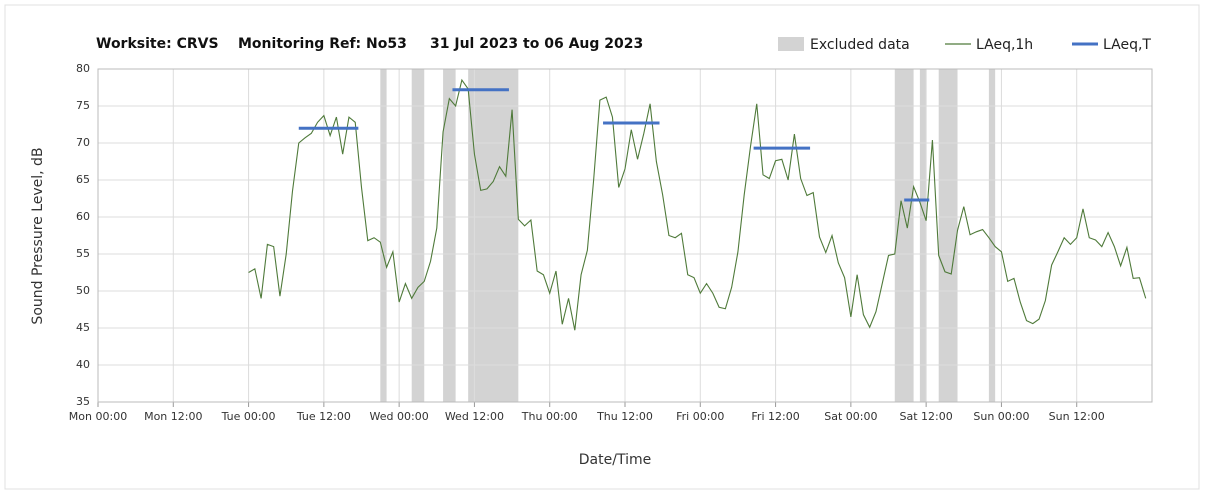  Describe the element at coordinates (615, 460) in the screenshot. I see `x-axis-label: Date/Time` at that location.